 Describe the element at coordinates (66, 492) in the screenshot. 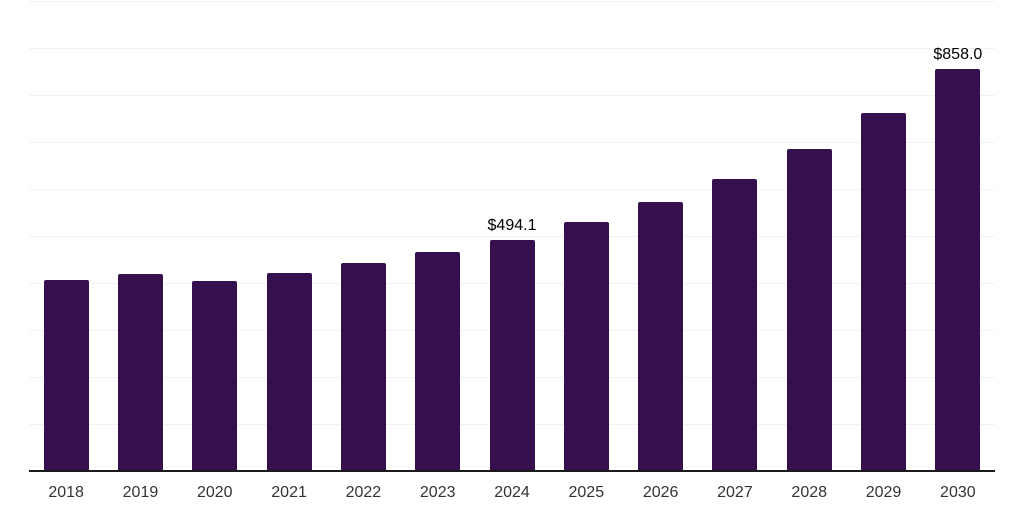

I see `x-tick-label-2018: 2018` at that location.